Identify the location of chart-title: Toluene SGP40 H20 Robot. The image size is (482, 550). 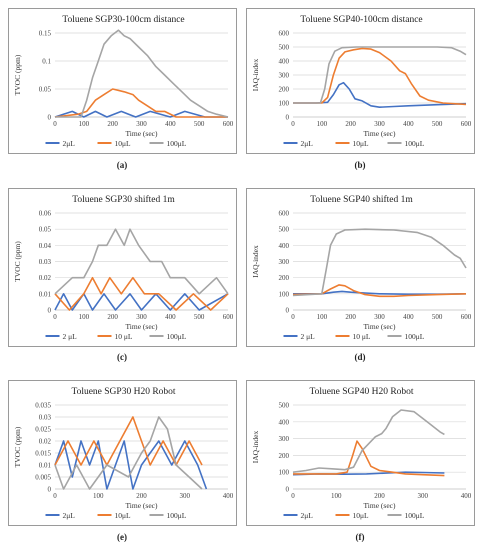
(361, 392).